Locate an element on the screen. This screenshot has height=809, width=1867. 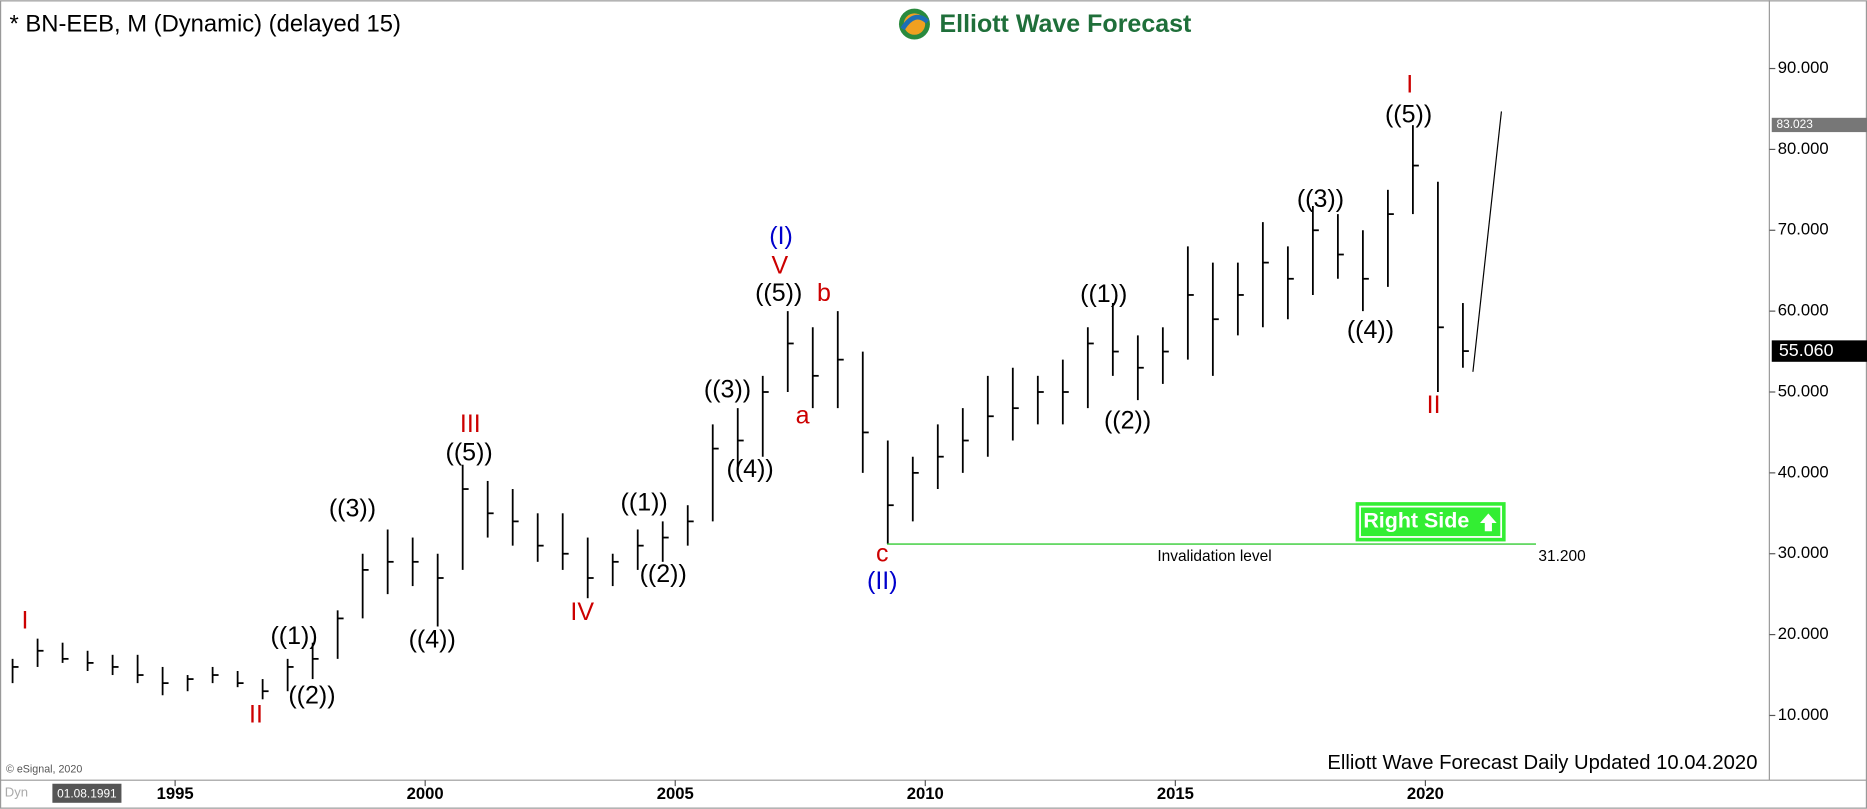
cursor-date-box is located at coordinates (87, 793).